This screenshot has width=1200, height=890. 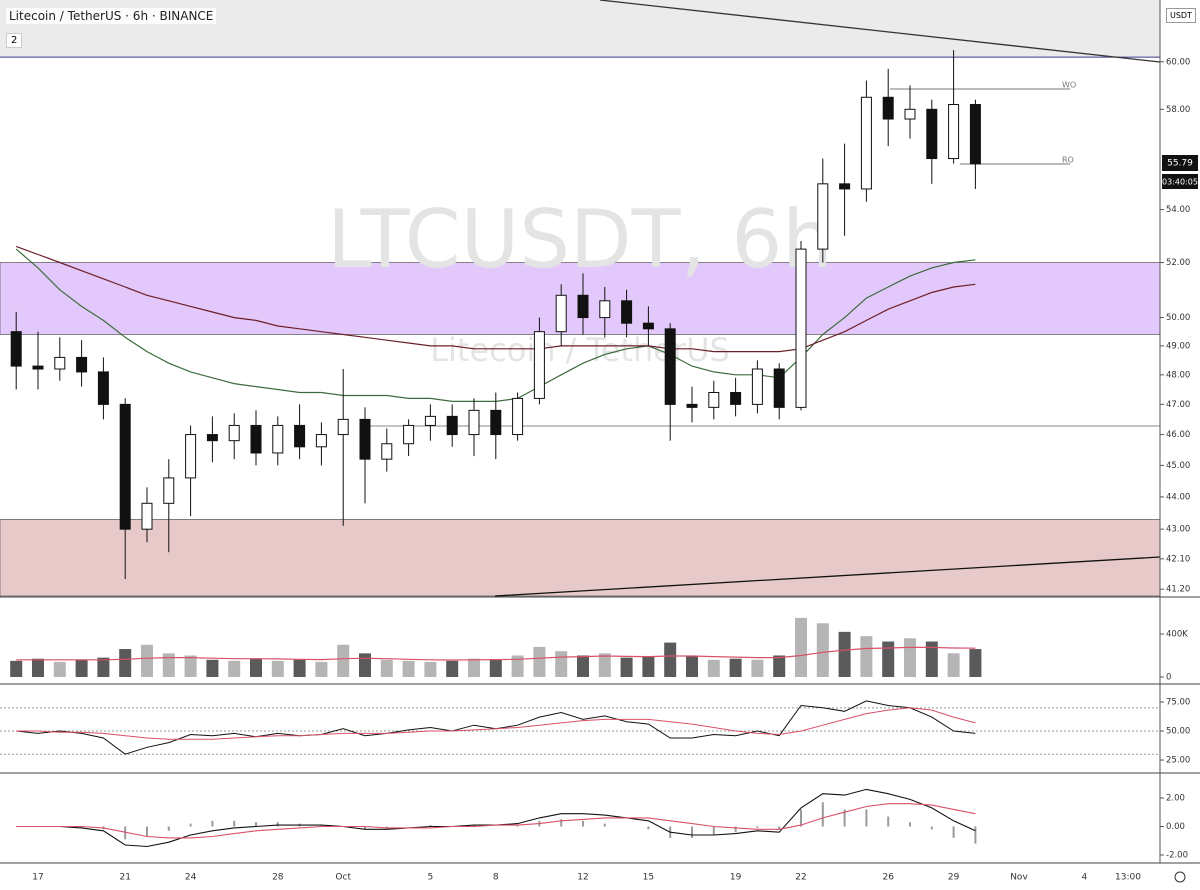 What do you see at coordinates (1175, 827) in the screenshot?
I see `y-tick-label: 0.00` at bounding box center [1175, 827].